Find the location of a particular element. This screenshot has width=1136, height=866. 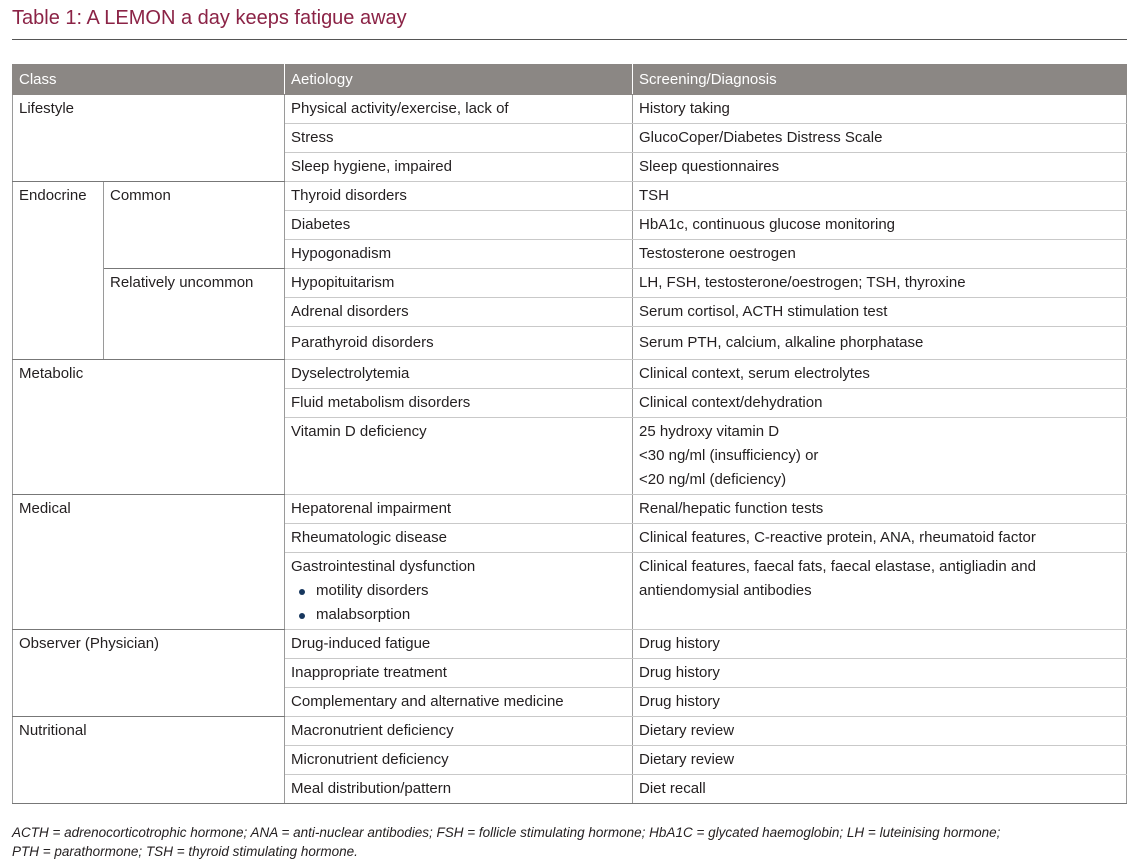

class-lifestyle: Lifestyle is located at coordinates (148, 138).